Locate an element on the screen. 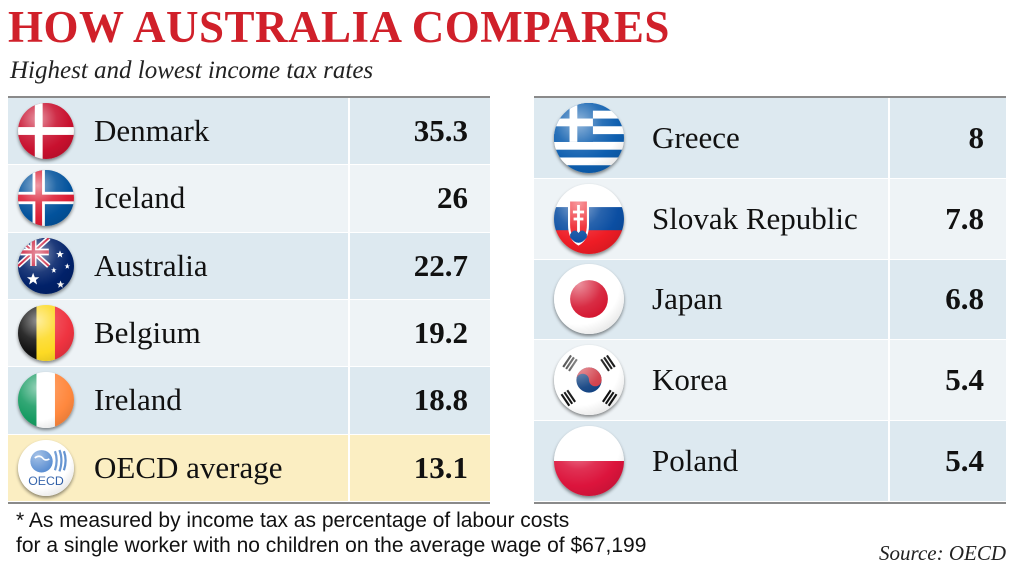 This screenshot has width=1024, height=576. rate-value: 13.1 is located at coordinates (440, 467).